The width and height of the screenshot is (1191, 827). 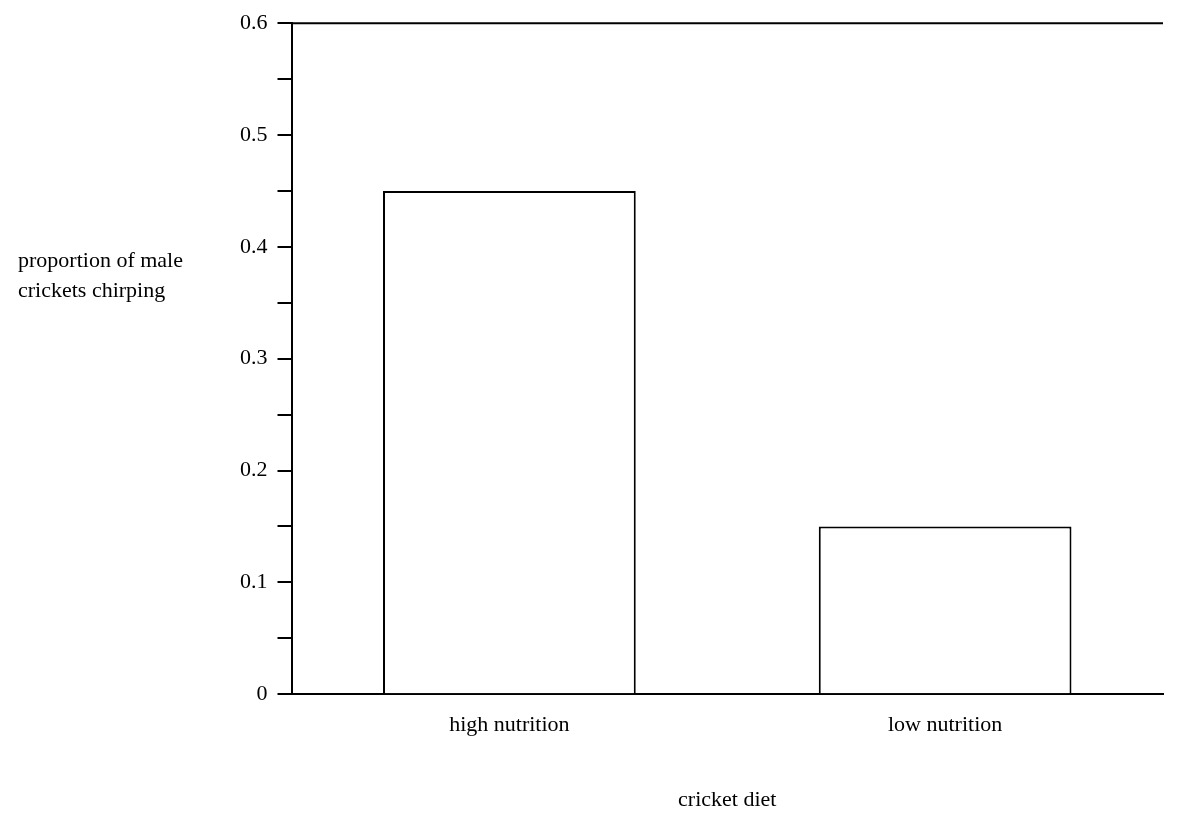 What do you see at coordinates (727, 798) in the screenshot?
I see `x-axis-title: cricket diet` at bounding box center [727, 798].